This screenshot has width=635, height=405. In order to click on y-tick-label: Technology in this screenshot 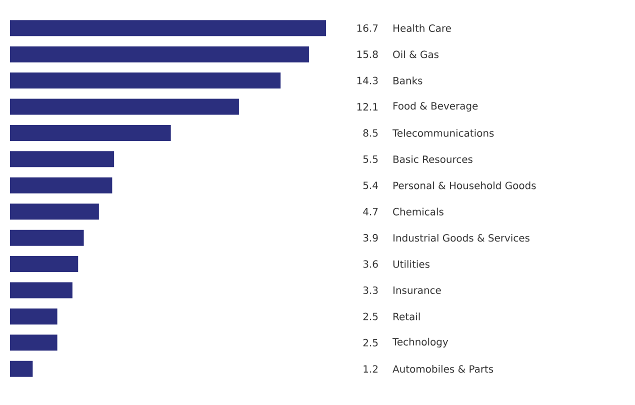, I will do `click(420, 343)`.